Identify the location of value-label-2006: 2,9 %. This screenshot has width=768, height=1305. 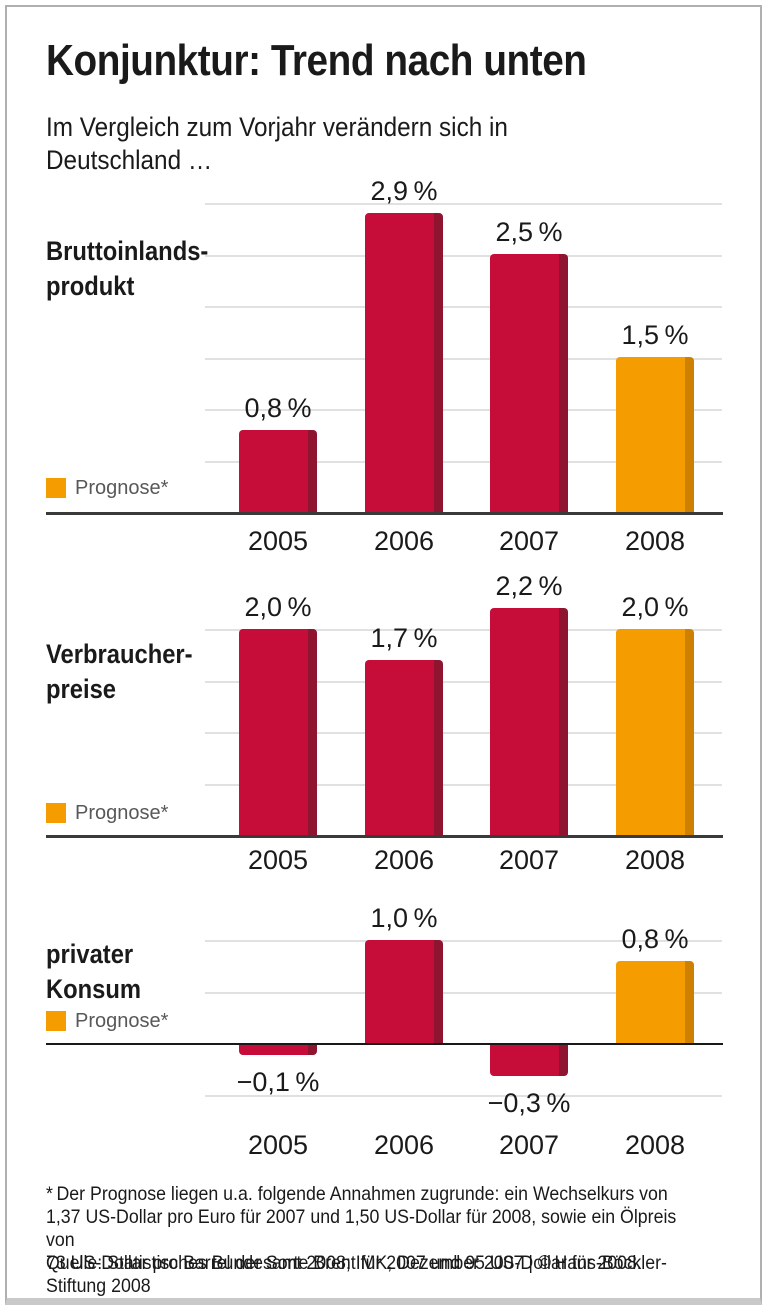
(404, 191).